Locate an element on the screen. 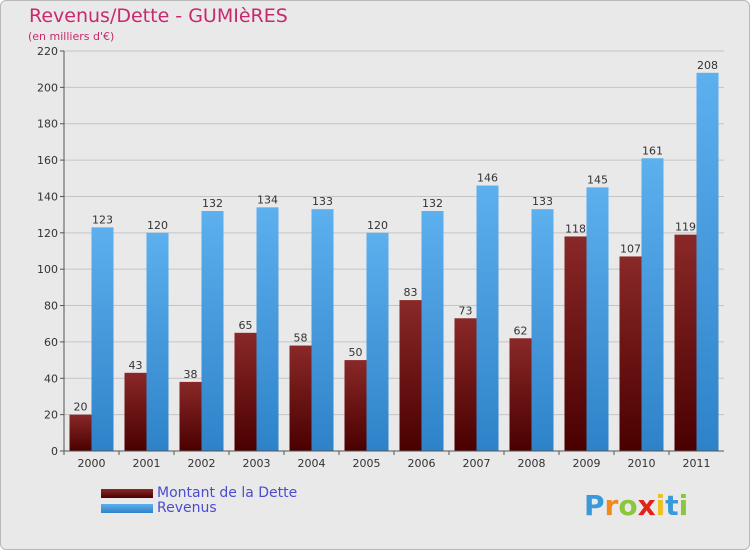 The width and height of the screenshot is (750, 550). legend-label-debt: Montant de la Dette is located at coordinates (227, 493).